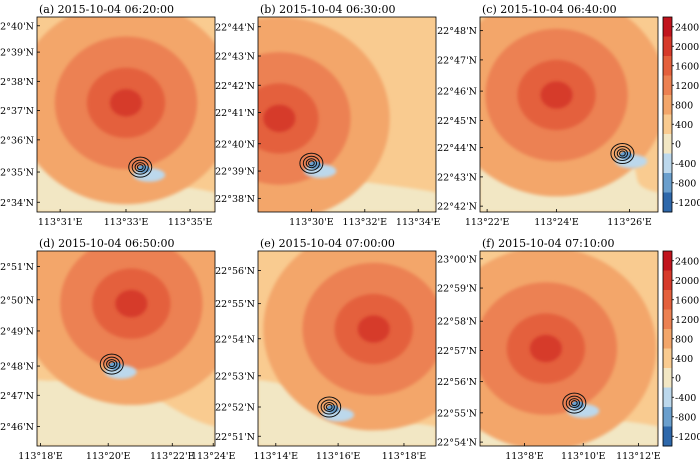 The width and height of the screenshot is (700, 471). What do you see at coordinates (235, 199) in the screenshot?
I see `y-tick-label: 22°38'N` at bounding box center [235, 199].